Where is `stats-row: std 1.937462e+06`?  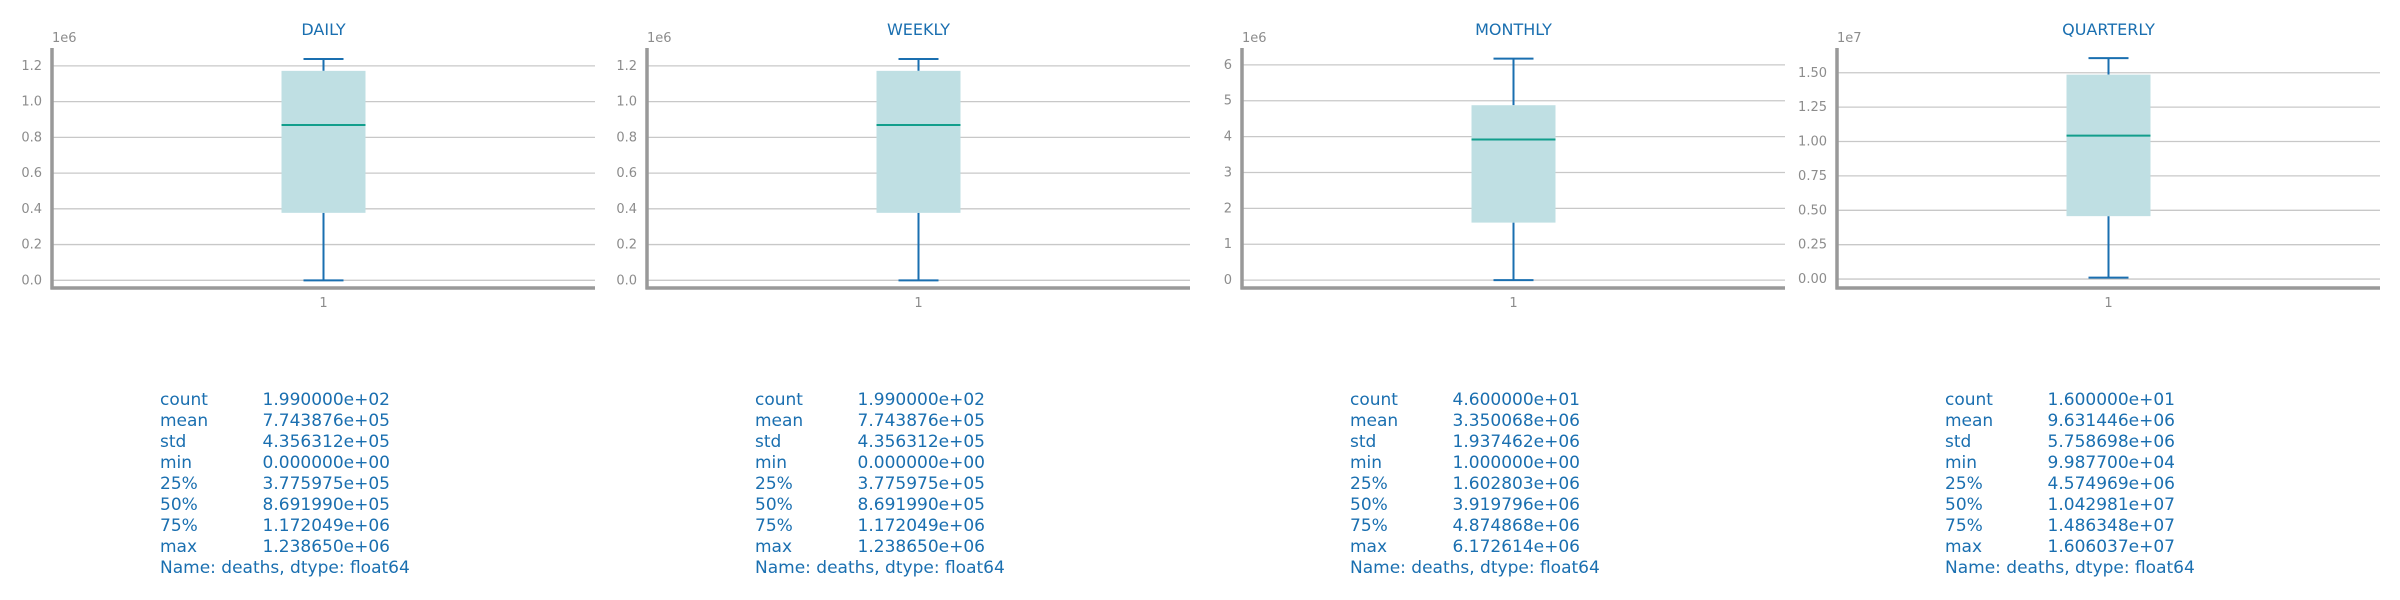
stats-row: std 1.937462e+06 is located at coordinates (1515, 442).